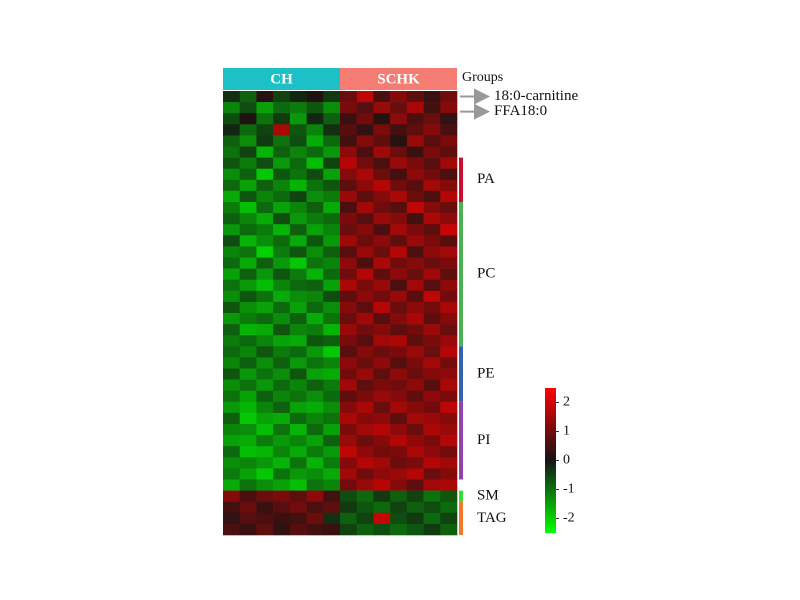  I want to click on group-header, so click(398, 79).